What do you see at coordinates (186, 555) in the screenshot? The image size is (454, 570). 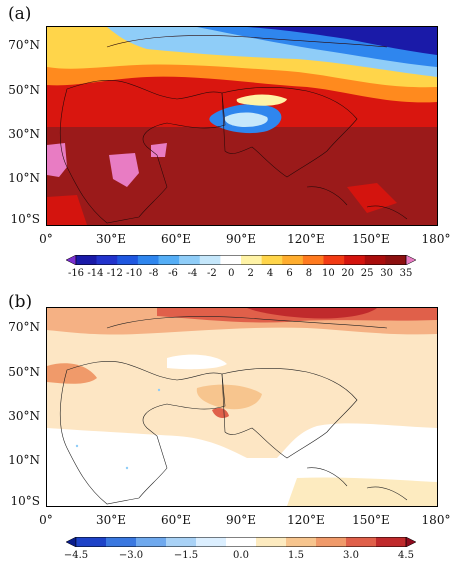 I see `colorbar-tick-label: −1.5` at bounding box center [186, 555].